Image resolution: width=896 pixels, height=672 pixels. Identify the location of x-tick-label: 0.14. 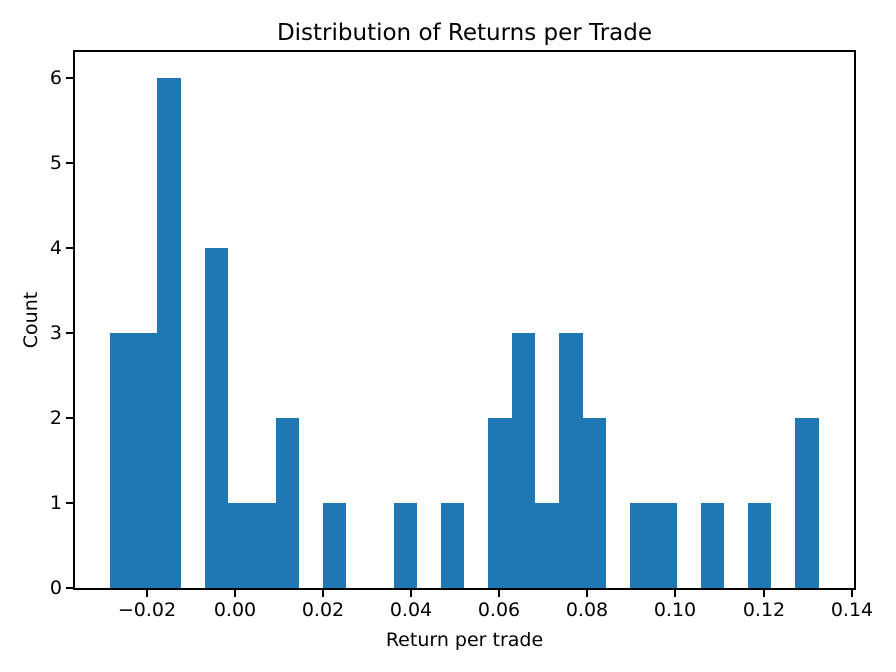
(852, 610).